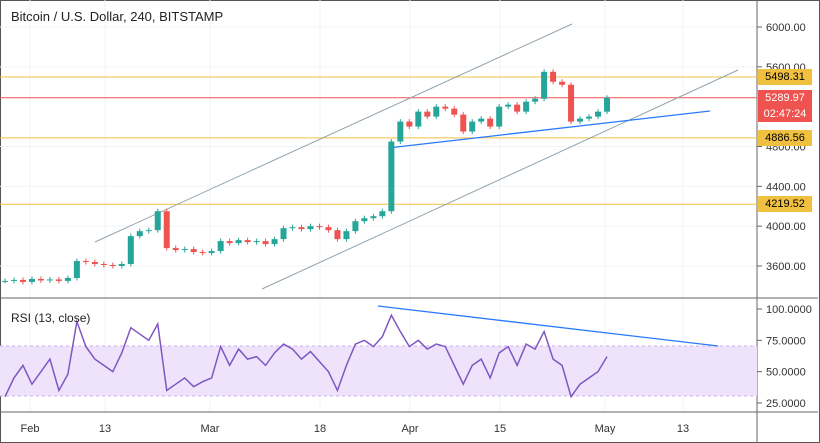 The height and width of the screenshot is (443, 820). I want to click on rsi-title: RSI (13, close), so click(51, 318).